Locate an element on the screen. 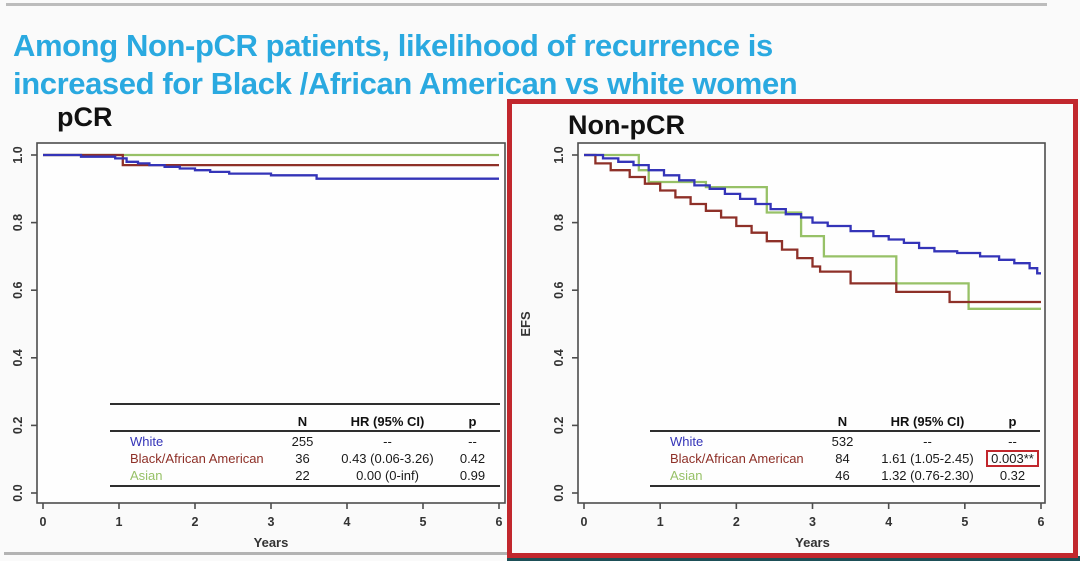  footer-accent-bar is located at coordinates (793, 558).